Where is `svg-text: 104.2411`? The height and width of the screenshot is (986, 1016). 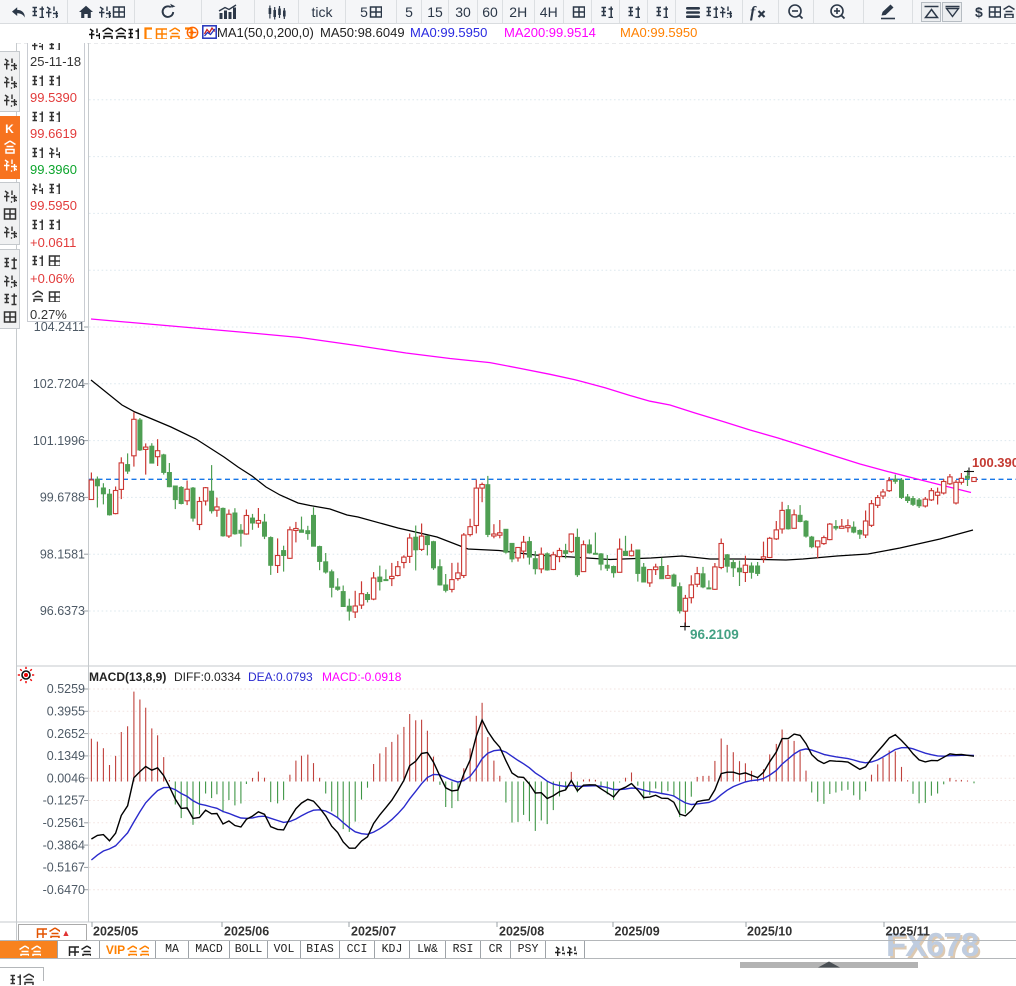
svg-text: 104.2411 is located at coordinates (59, 327).